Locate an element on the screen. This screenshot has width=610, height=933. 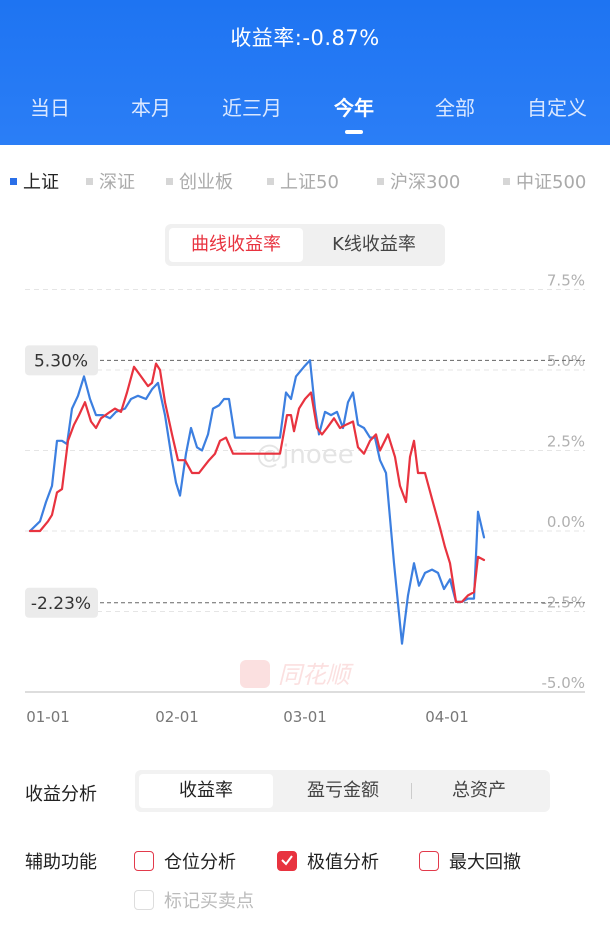
segment-divider is located at coordinates (411, 791).